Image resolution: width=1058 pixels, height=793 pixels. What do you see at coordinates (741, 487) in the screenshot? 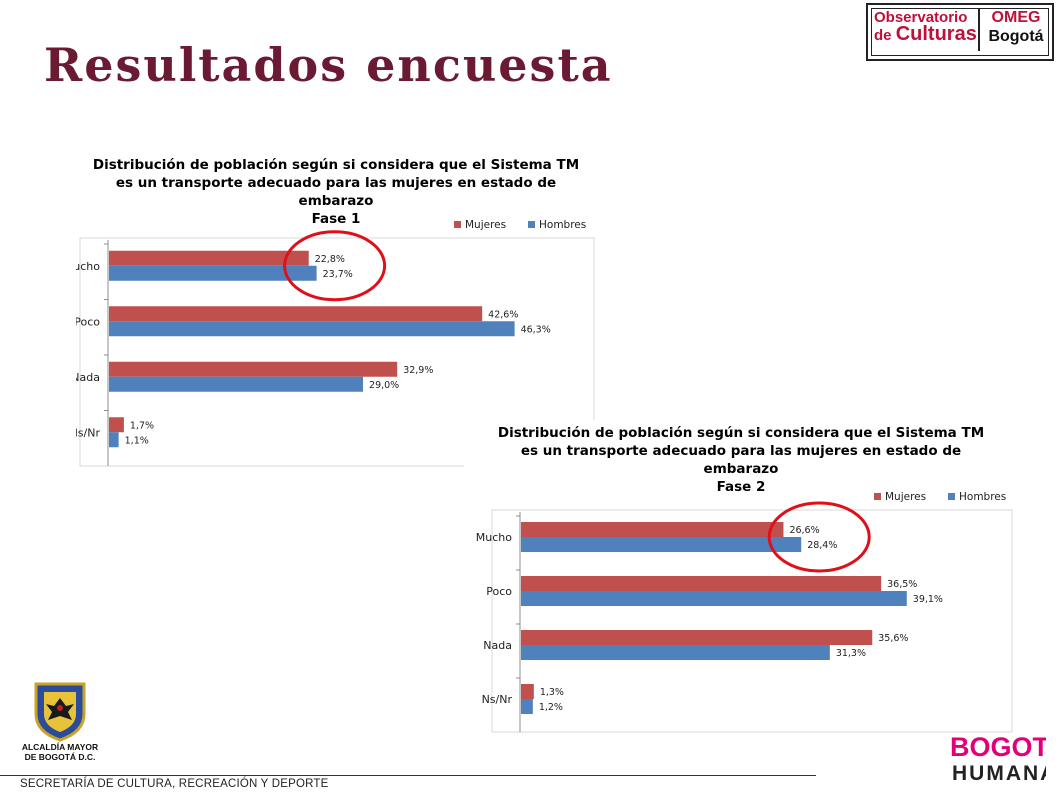
I see `chart-title-line: Fase 2` at bounding box center [741, 487].